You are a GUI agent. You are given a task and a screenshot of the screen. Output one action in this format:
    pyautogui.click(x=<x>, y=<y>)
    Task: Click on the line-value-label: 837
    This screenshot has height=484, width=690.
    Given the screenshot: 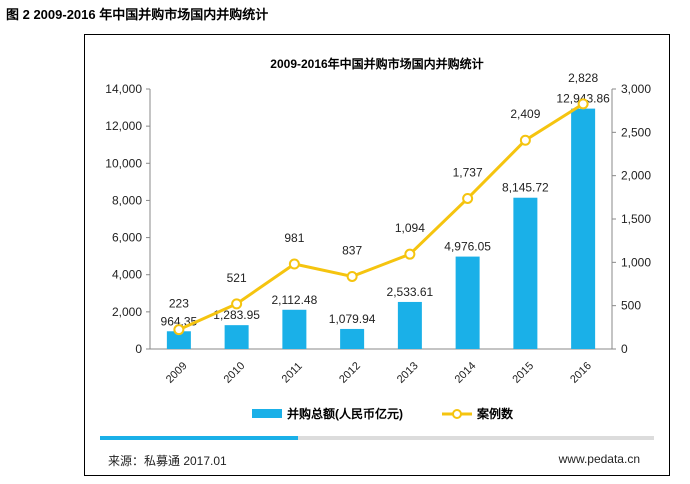 What is the action you would take?
    pyautogui.click(x=352, y=250)
    